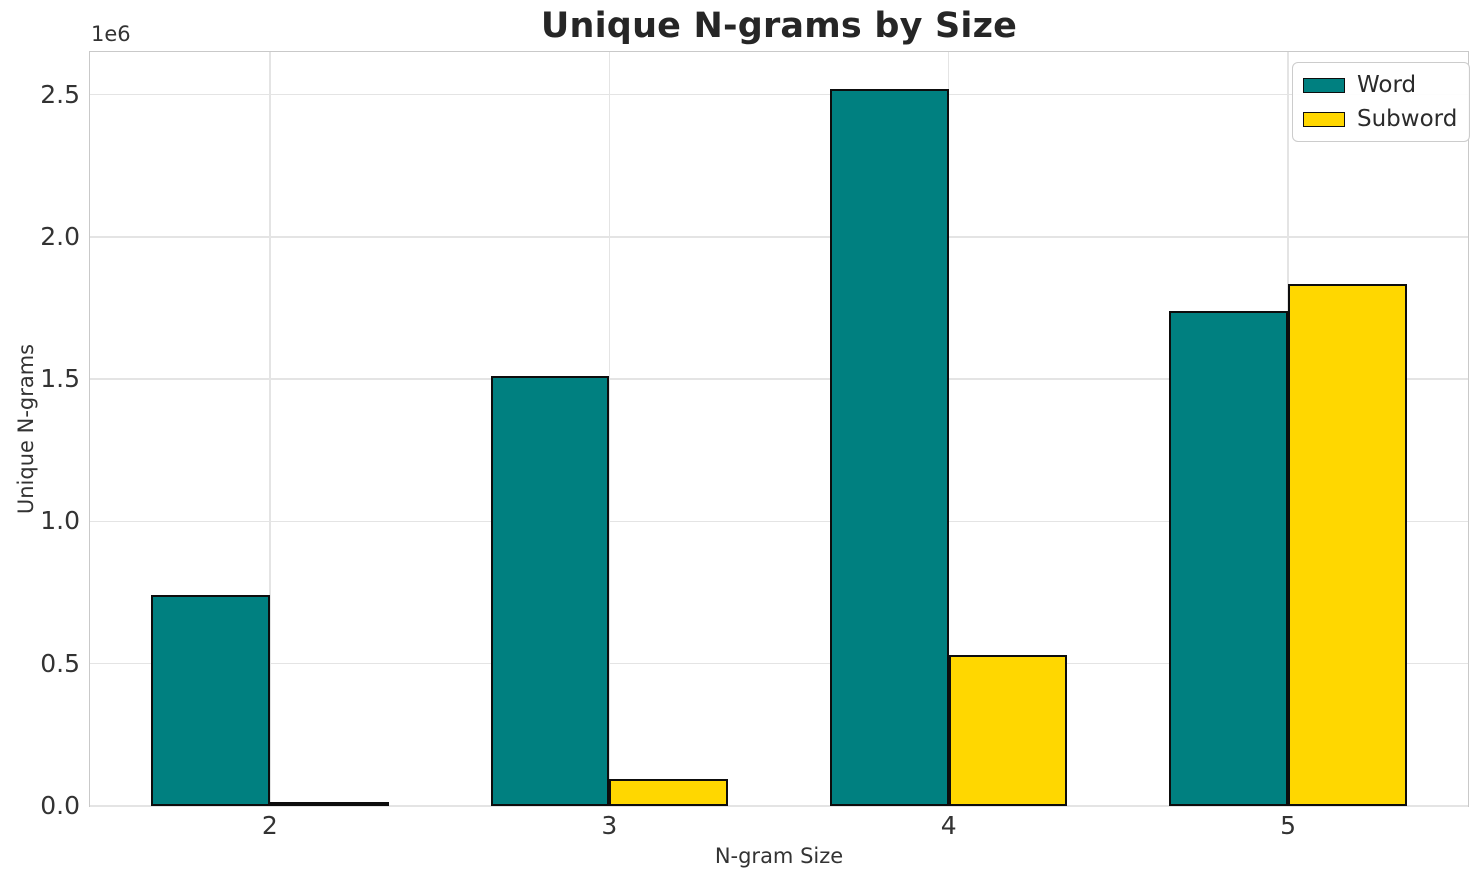 This screenshot has width=1484, height=885. I want to click on gridline-y-1.5, so click(779, 379).